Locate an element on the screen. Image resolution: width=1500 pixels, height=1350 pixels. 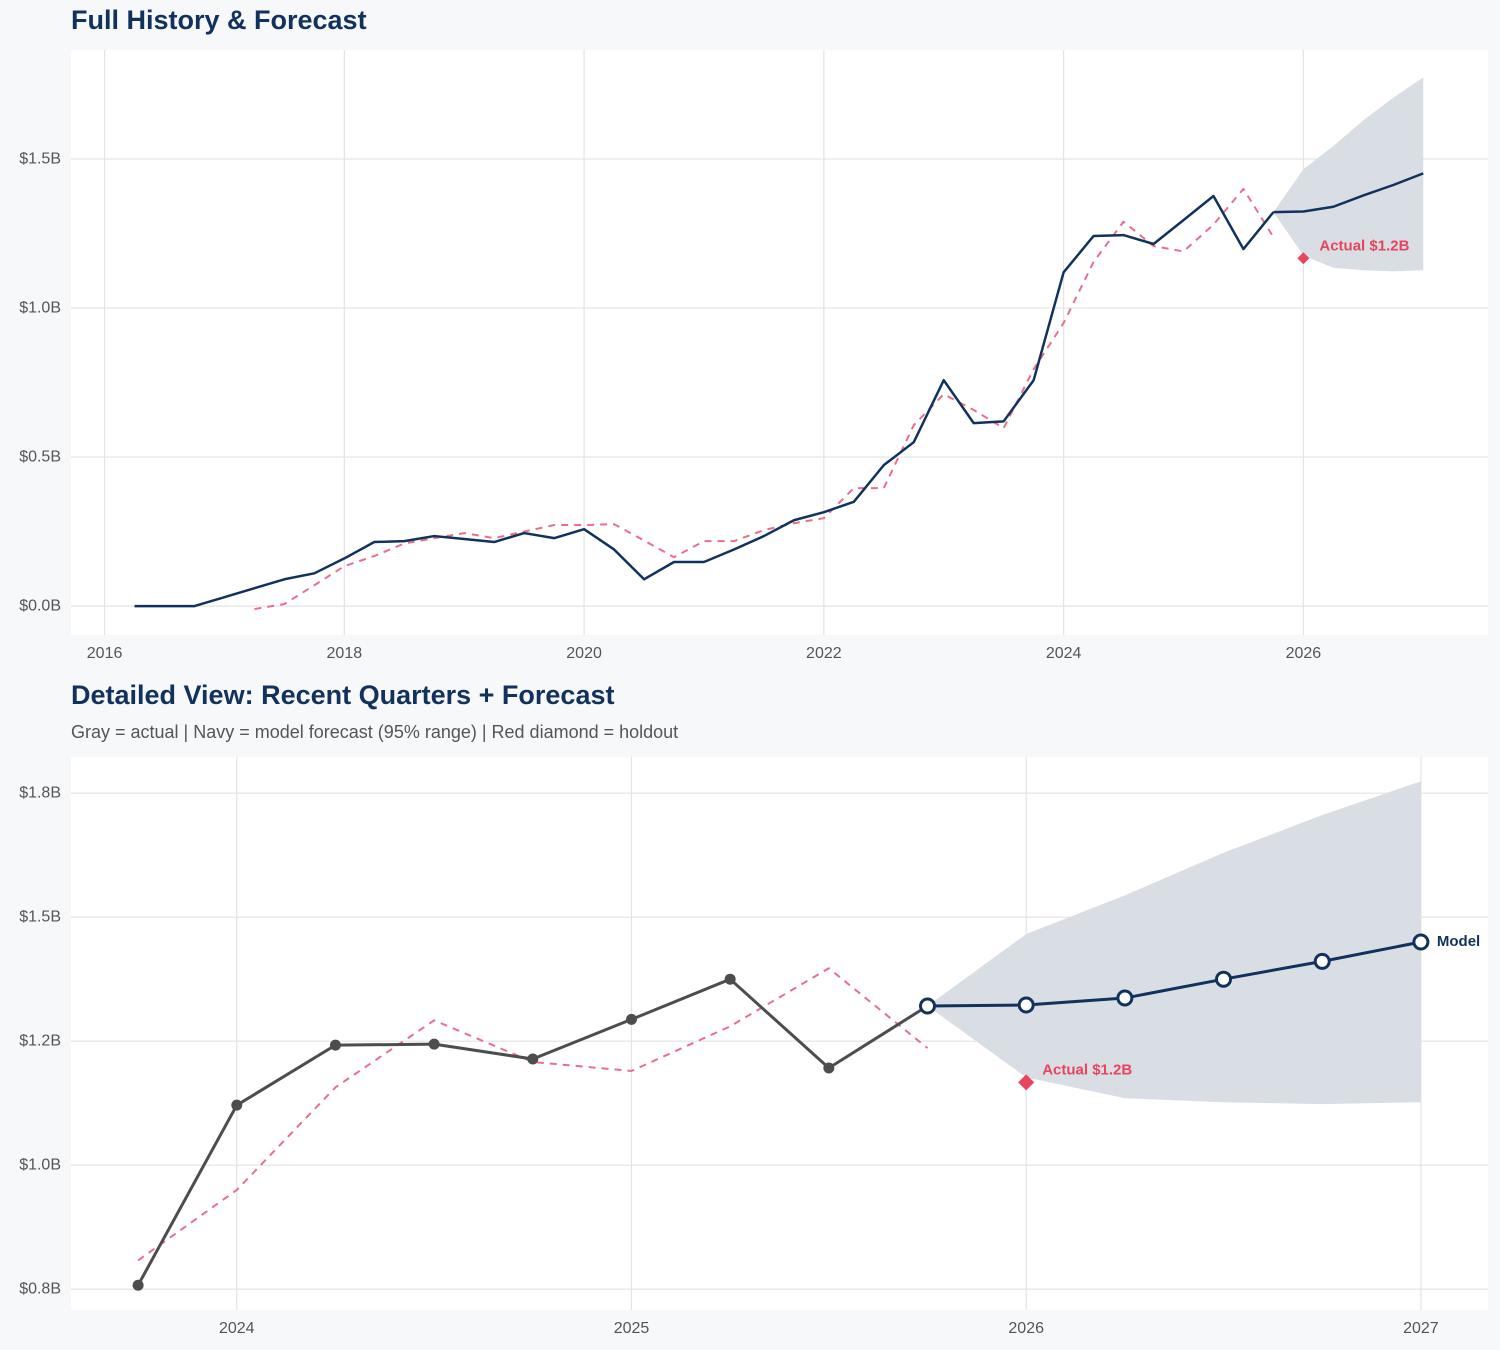
y-tick-label: $0.5B is located at coordinates (40, 456).